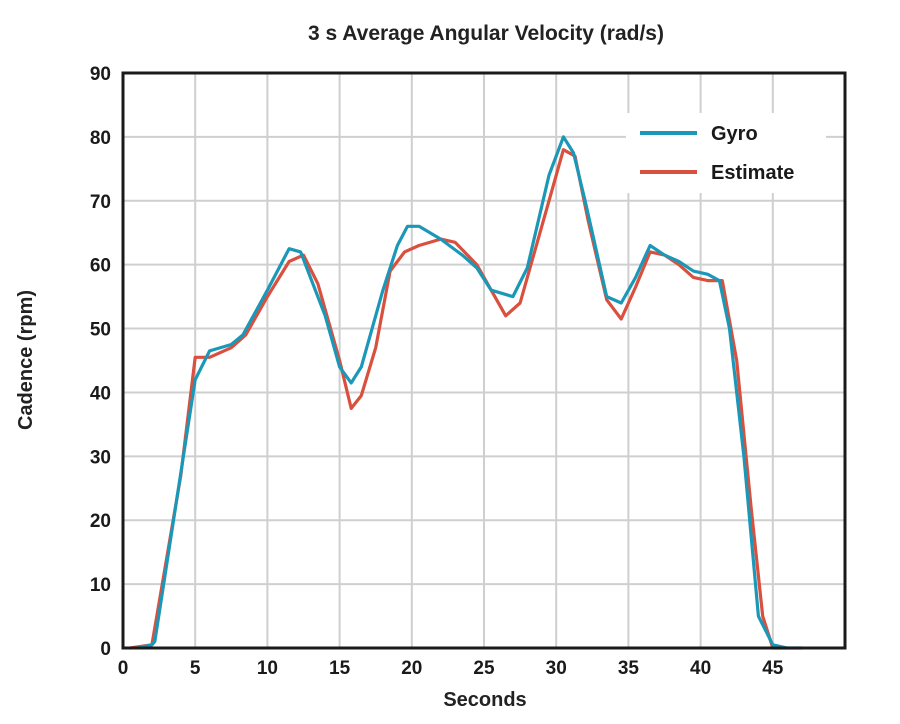  Describe the element at coordinates (100, 138) in the screenshot. I see `y-tick-label: 80` at that location.